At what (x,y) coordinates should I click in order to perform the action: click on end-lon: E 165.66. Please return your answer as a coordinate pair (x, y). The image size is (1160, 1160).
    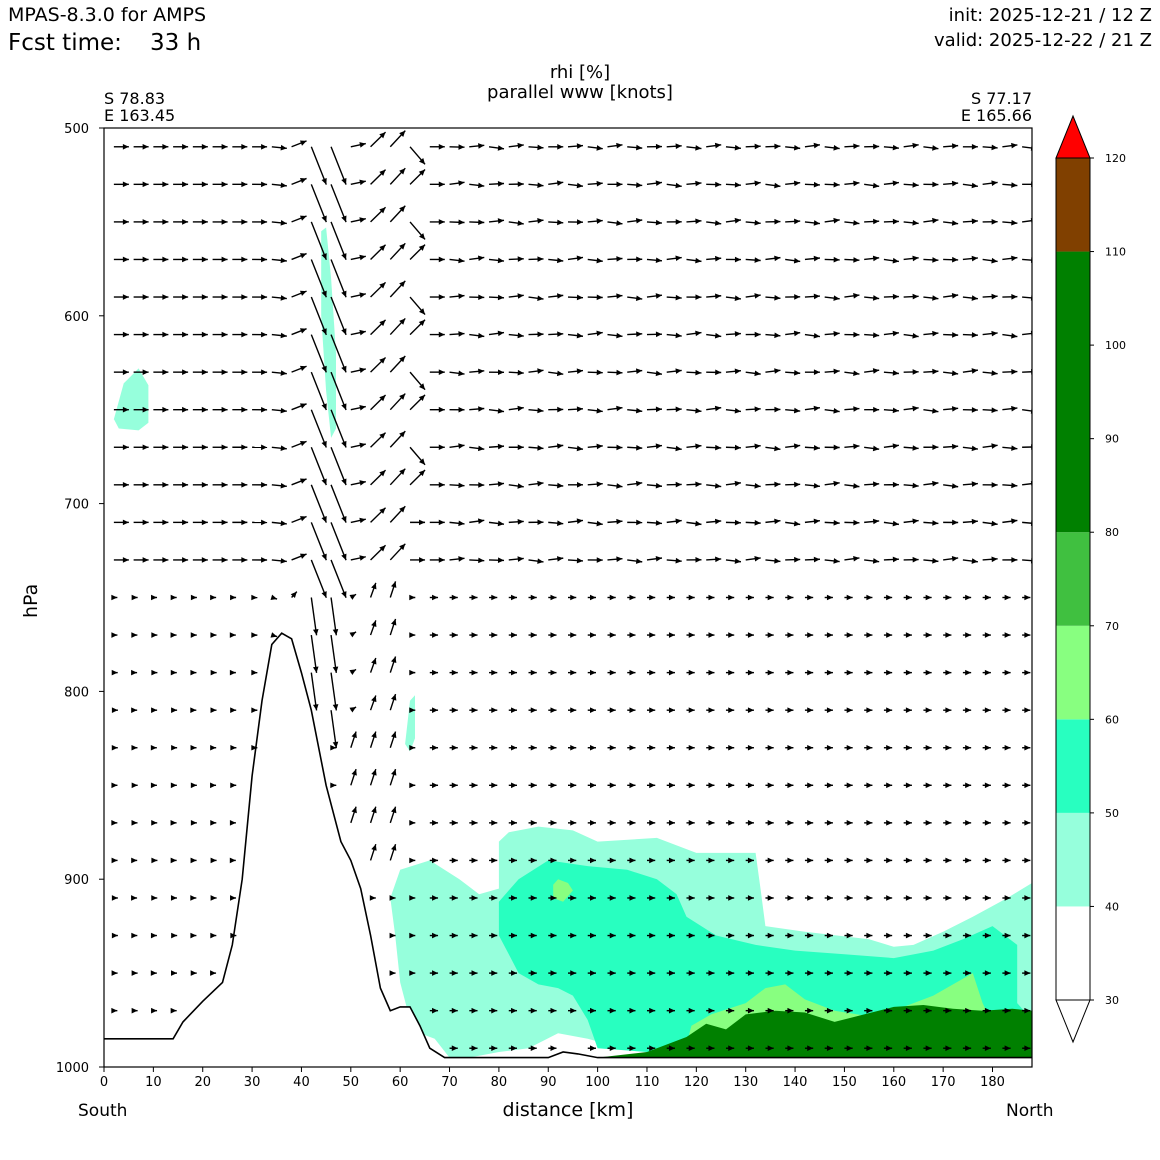
    Looking at the image, I should click on (996, 115).